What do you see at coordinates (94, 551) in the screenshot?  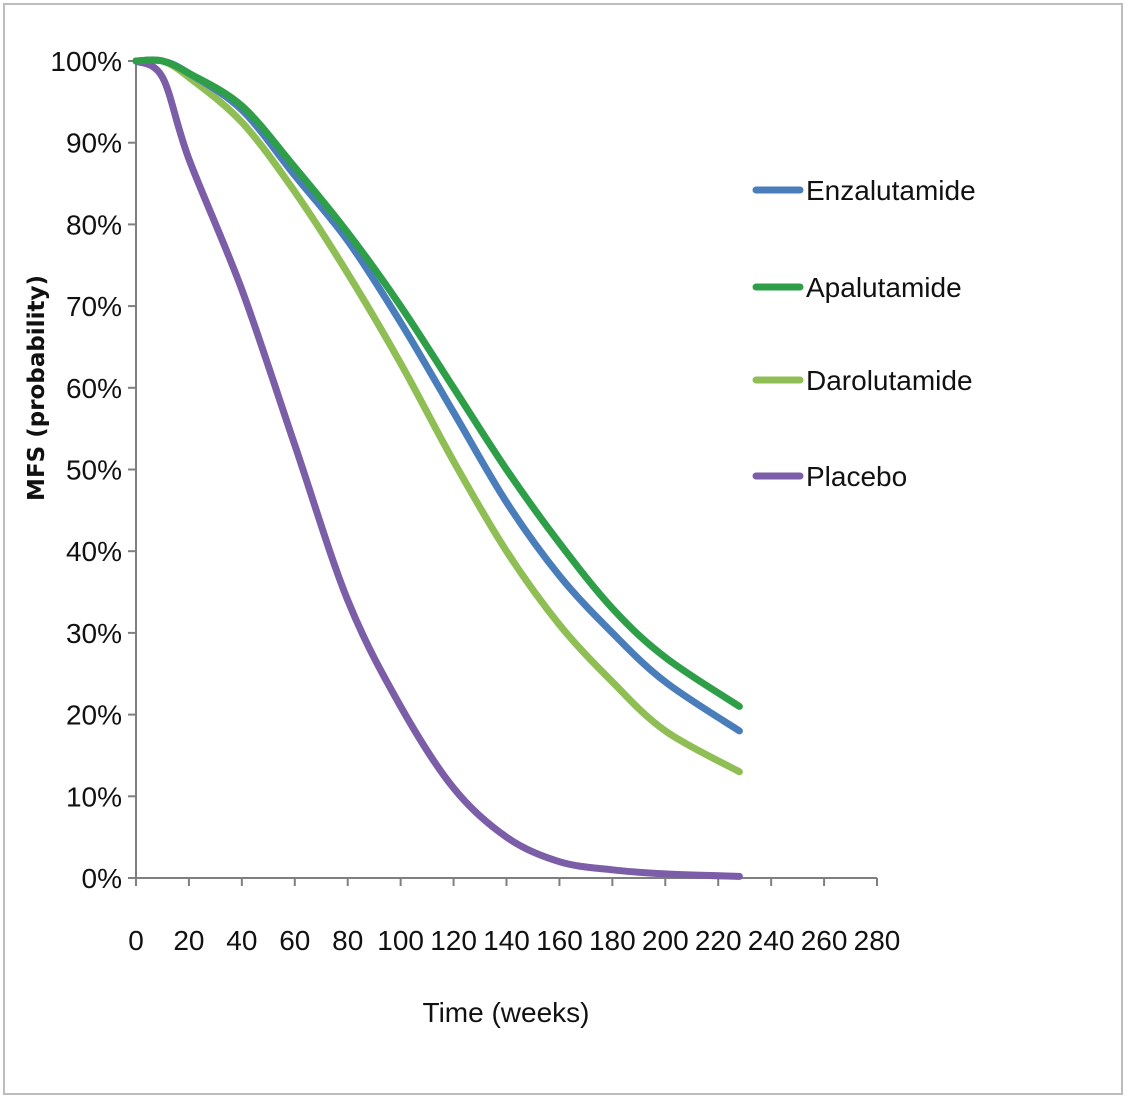 I see `y-tick-label: 40%` at bounding box center [94, 551].